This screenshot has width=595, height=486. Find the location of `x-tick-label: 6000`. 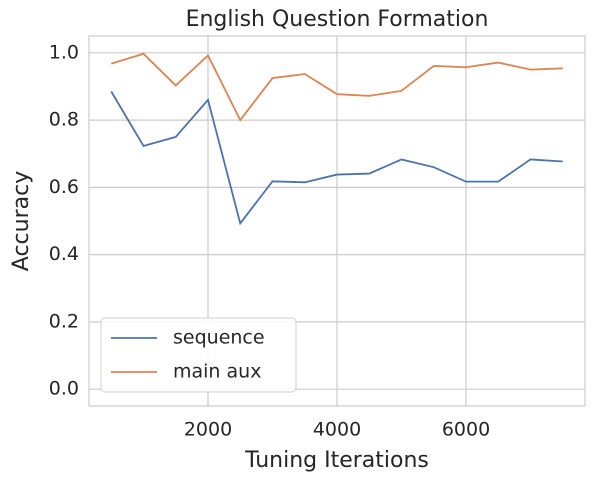

x-tick-label: 6000 is located at coordinates (466, 430).